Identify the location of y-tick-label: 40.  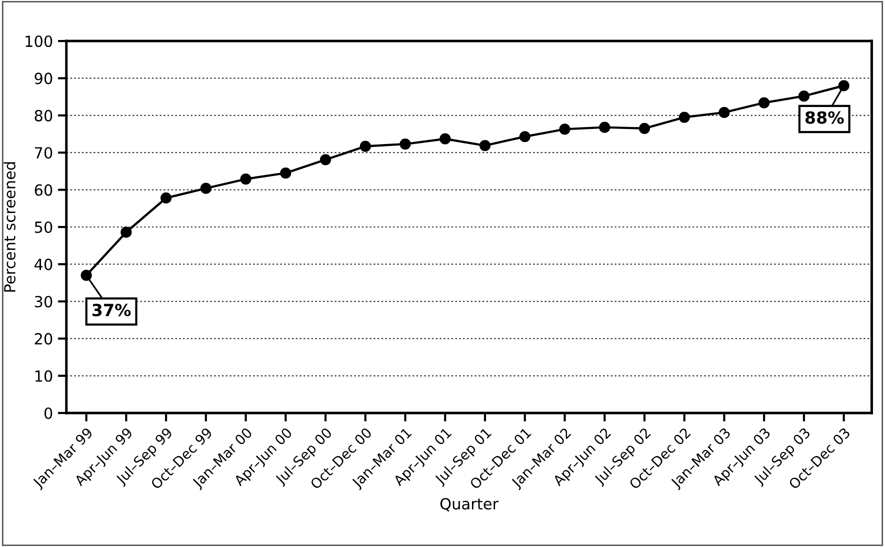
(43, 264).